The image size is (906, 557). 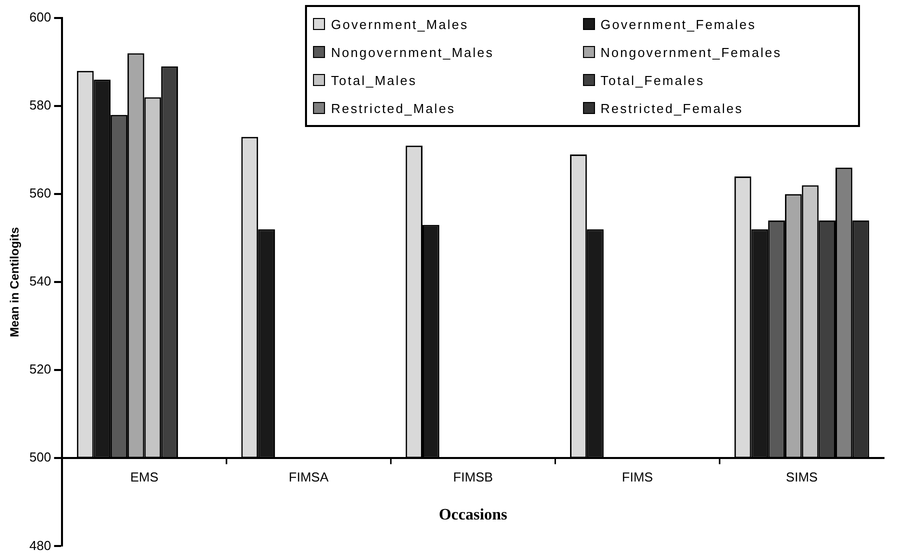 I want to click on x-tick-label: SIMS, so click(x=802, y=477).